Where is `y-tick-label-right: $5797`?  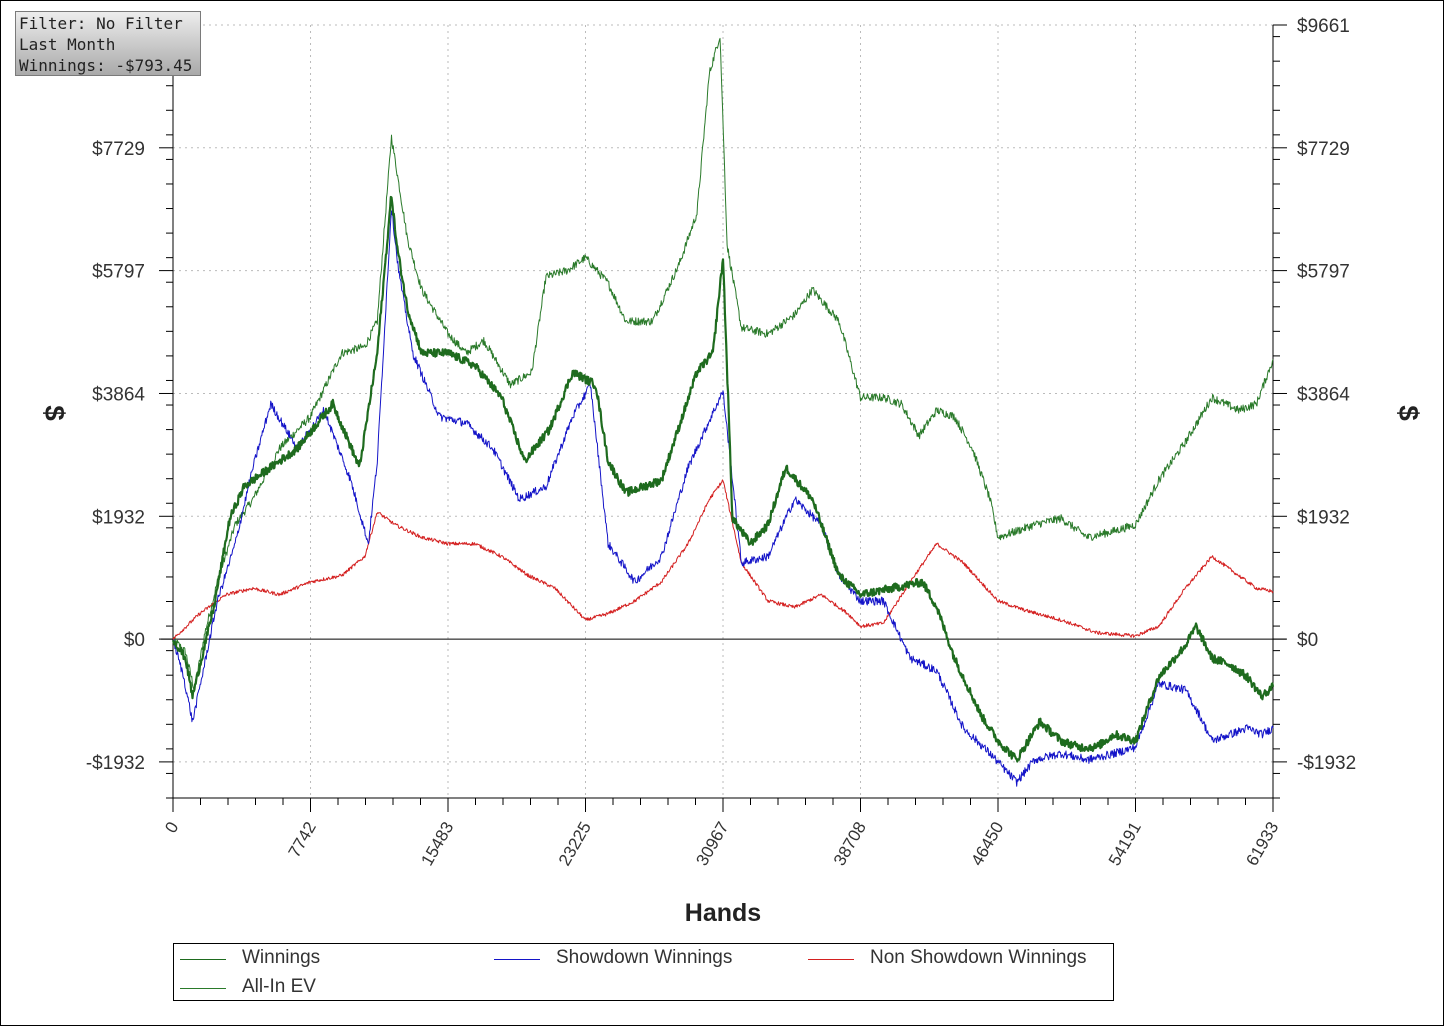
y-tick-label-right: $5797 is located at coordinates (1323, 272).